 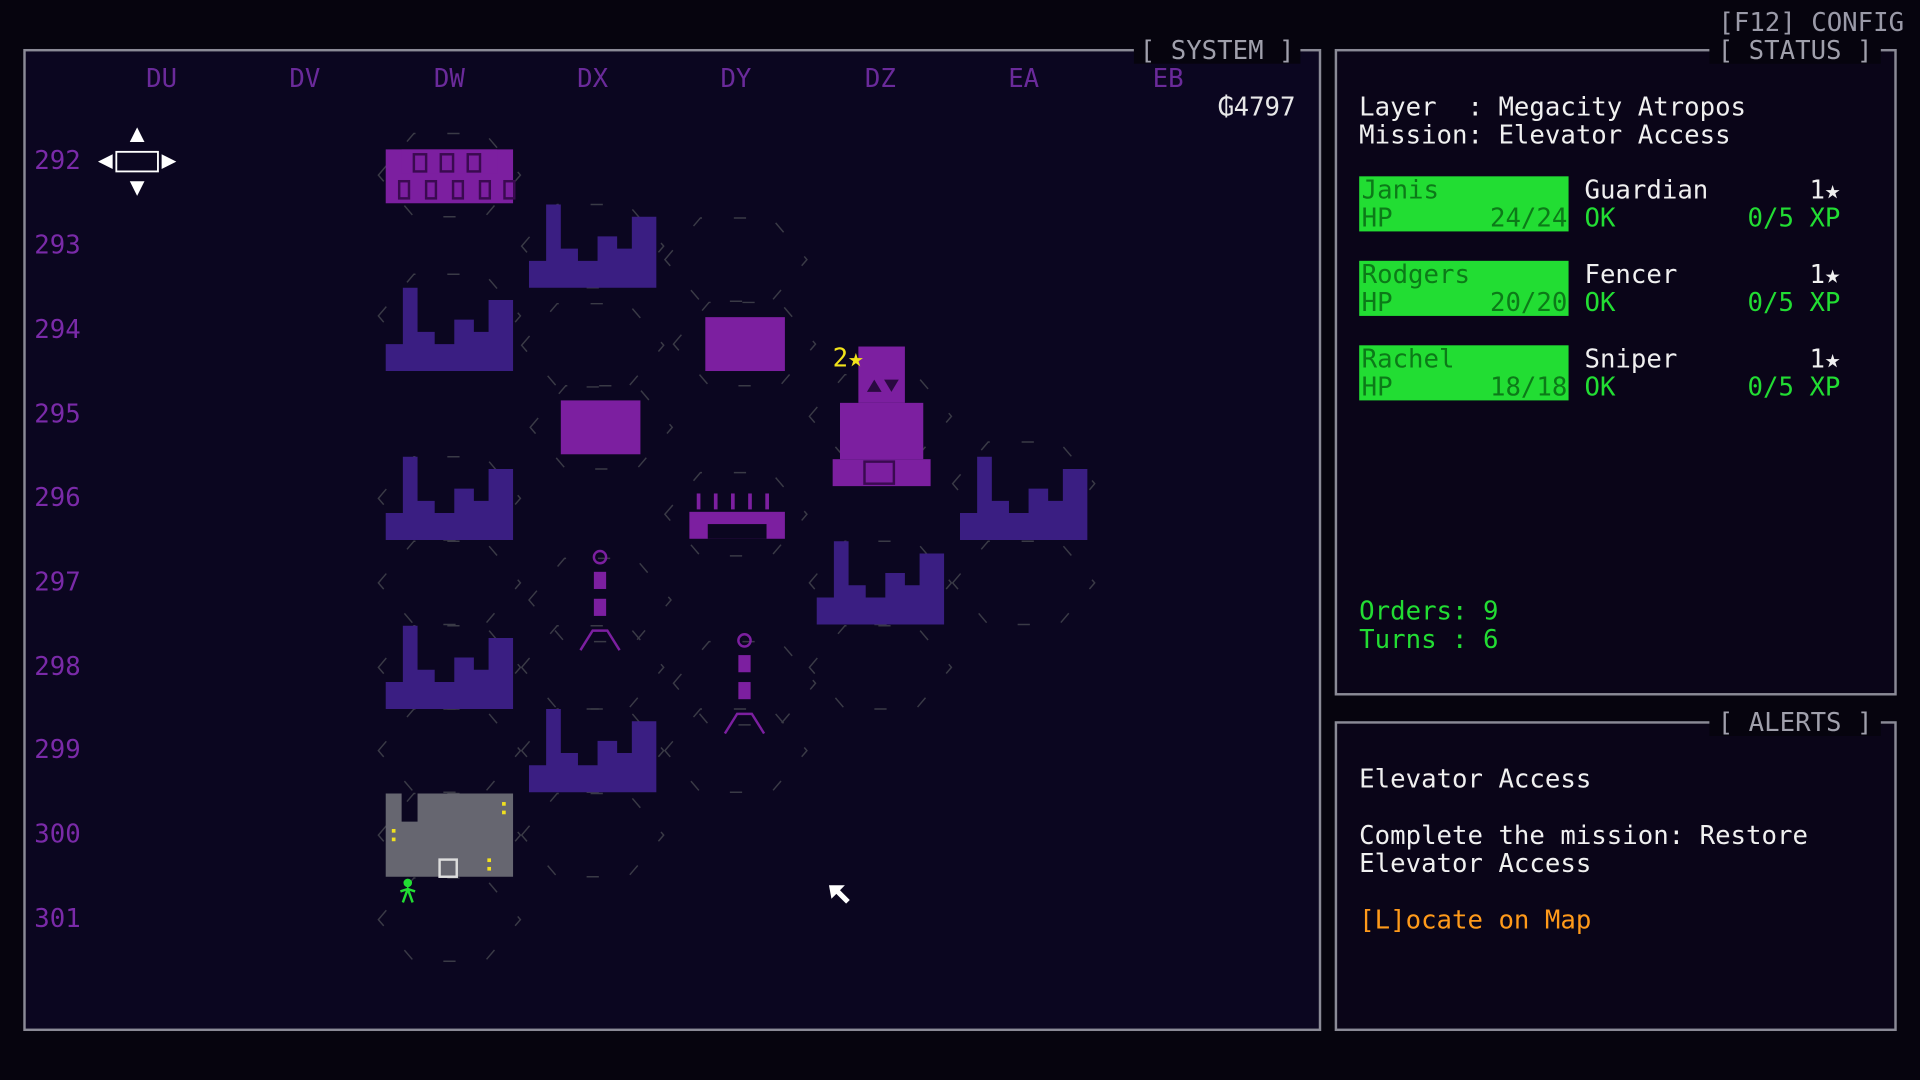 I want to click on row-label: 293, so click(x=57, y=246).